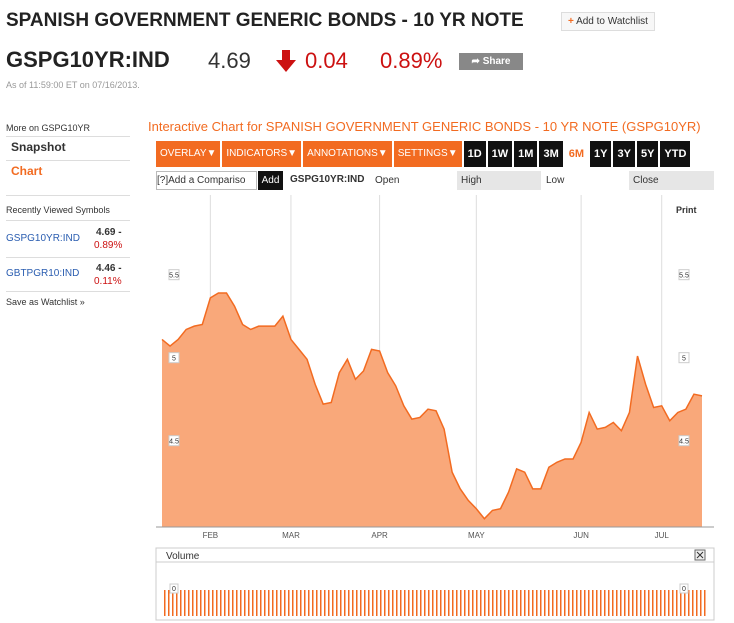  I want to click on menu-button: SETTINGS▼, so click(427, 154).